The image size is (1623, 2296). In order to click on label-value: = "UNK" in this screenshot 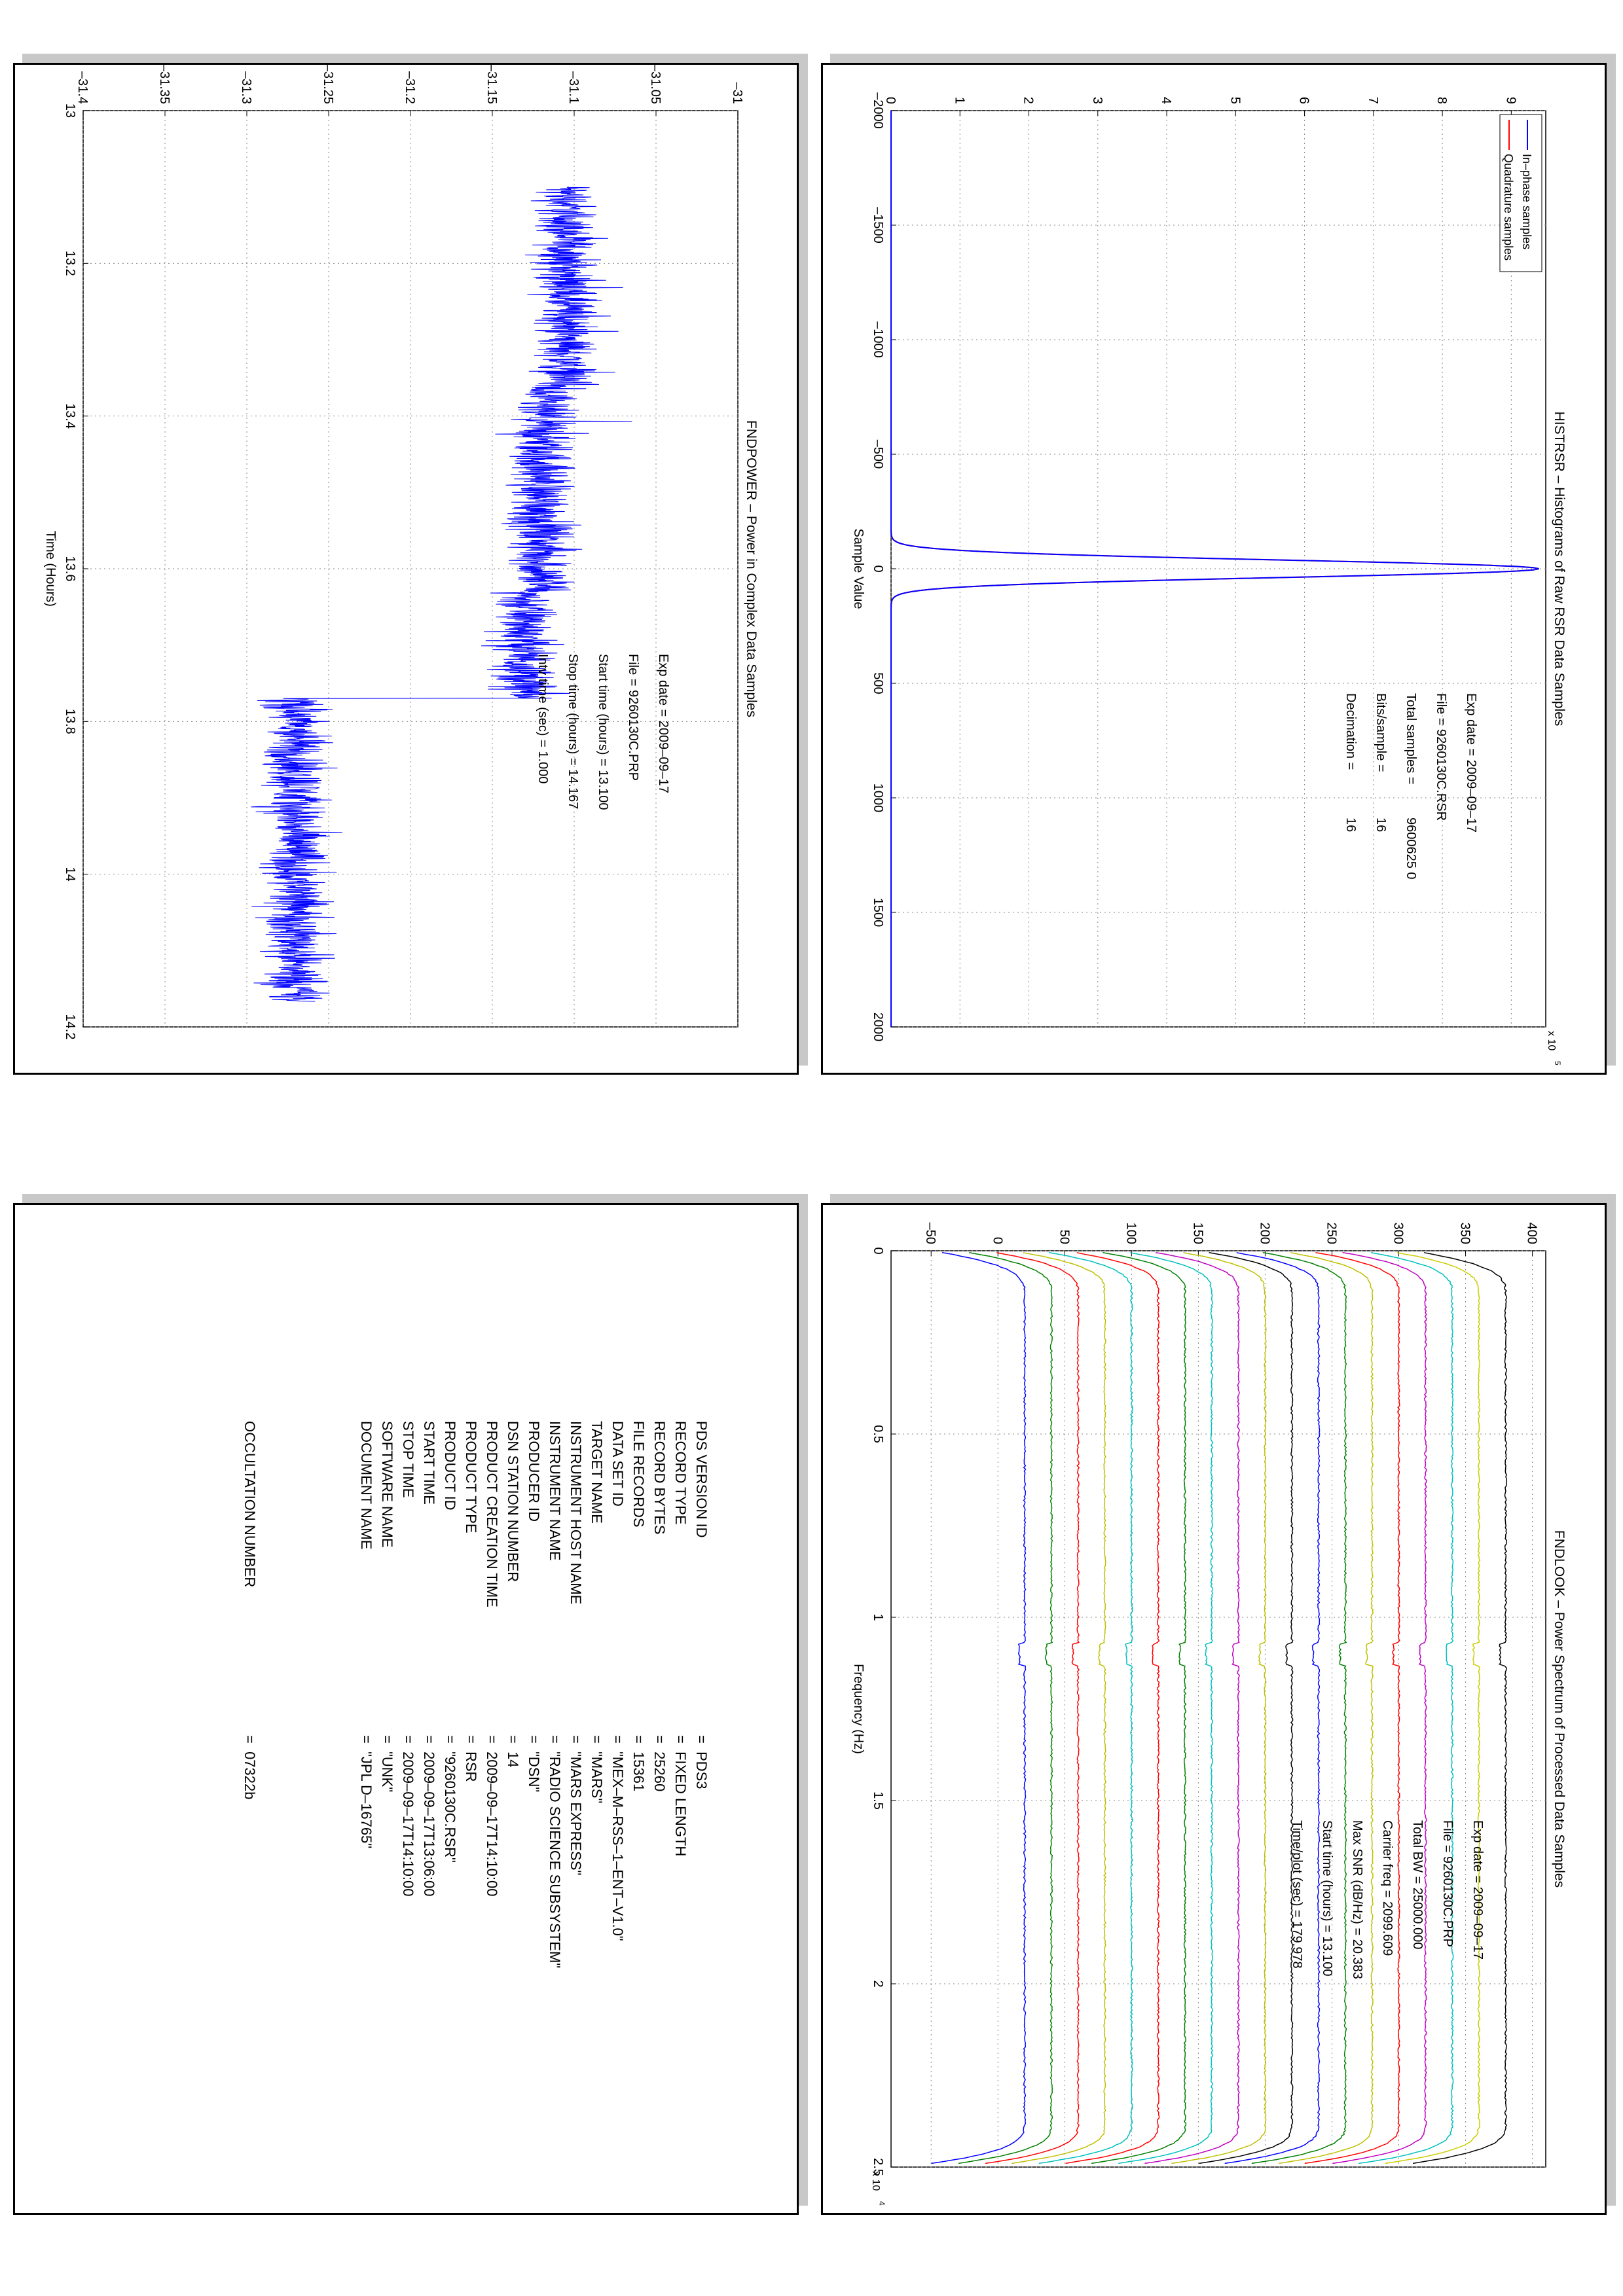, I will do `click(387, 1764)`.